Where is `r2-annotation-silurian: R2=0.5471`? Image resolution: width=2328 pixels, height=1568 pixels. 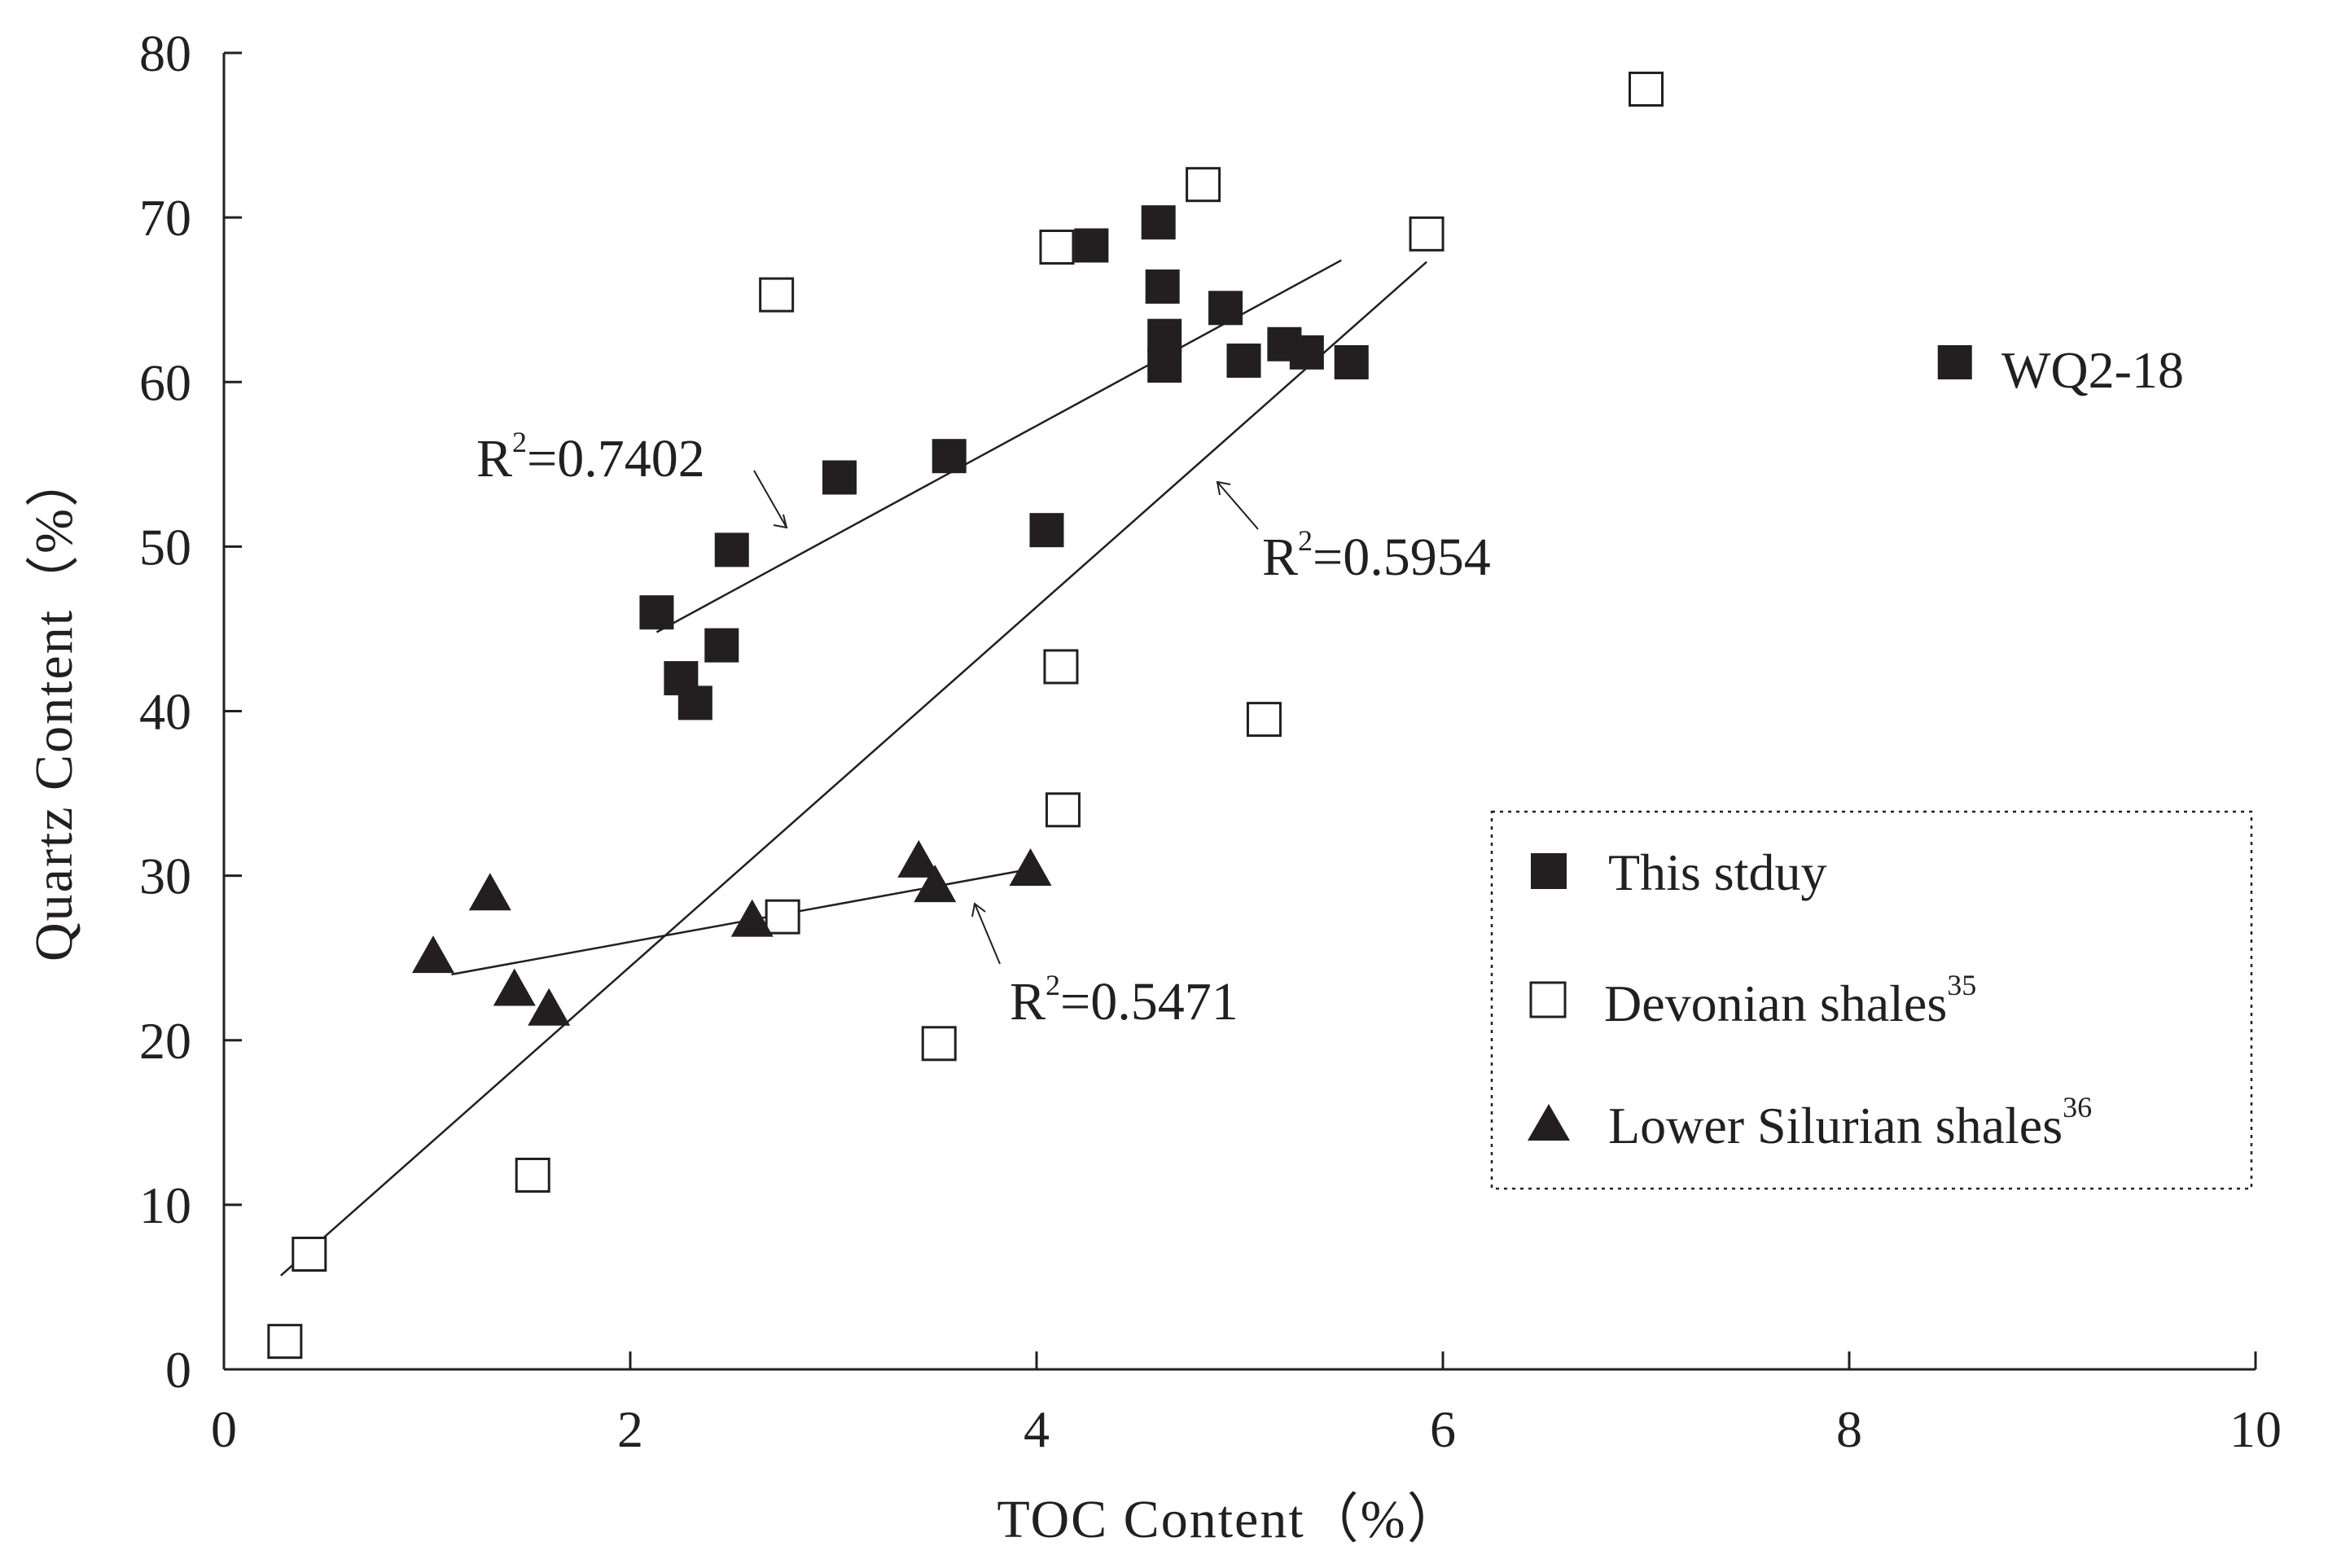 r2-annotation-silurian: R2=0.5471 is located at coordinates (1105, 967).